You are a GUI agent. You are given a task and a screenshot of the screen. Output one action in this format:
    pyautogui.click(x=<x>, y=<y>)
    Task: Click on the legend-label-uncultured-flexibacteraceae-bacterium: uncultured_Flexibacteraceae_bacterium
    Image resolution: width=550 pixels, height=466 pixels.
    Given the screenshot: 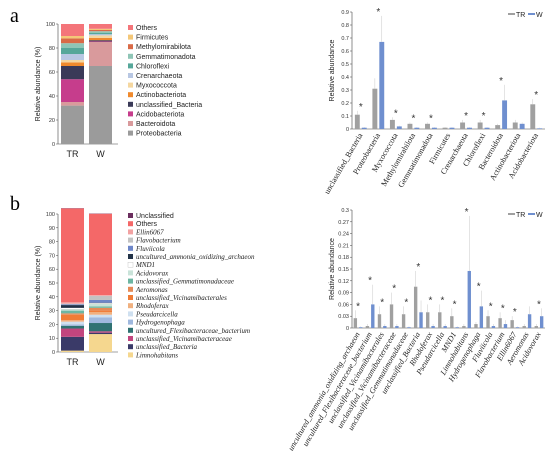 What is the action you would take?
    pyautogui.click(x=193, y=331)
    